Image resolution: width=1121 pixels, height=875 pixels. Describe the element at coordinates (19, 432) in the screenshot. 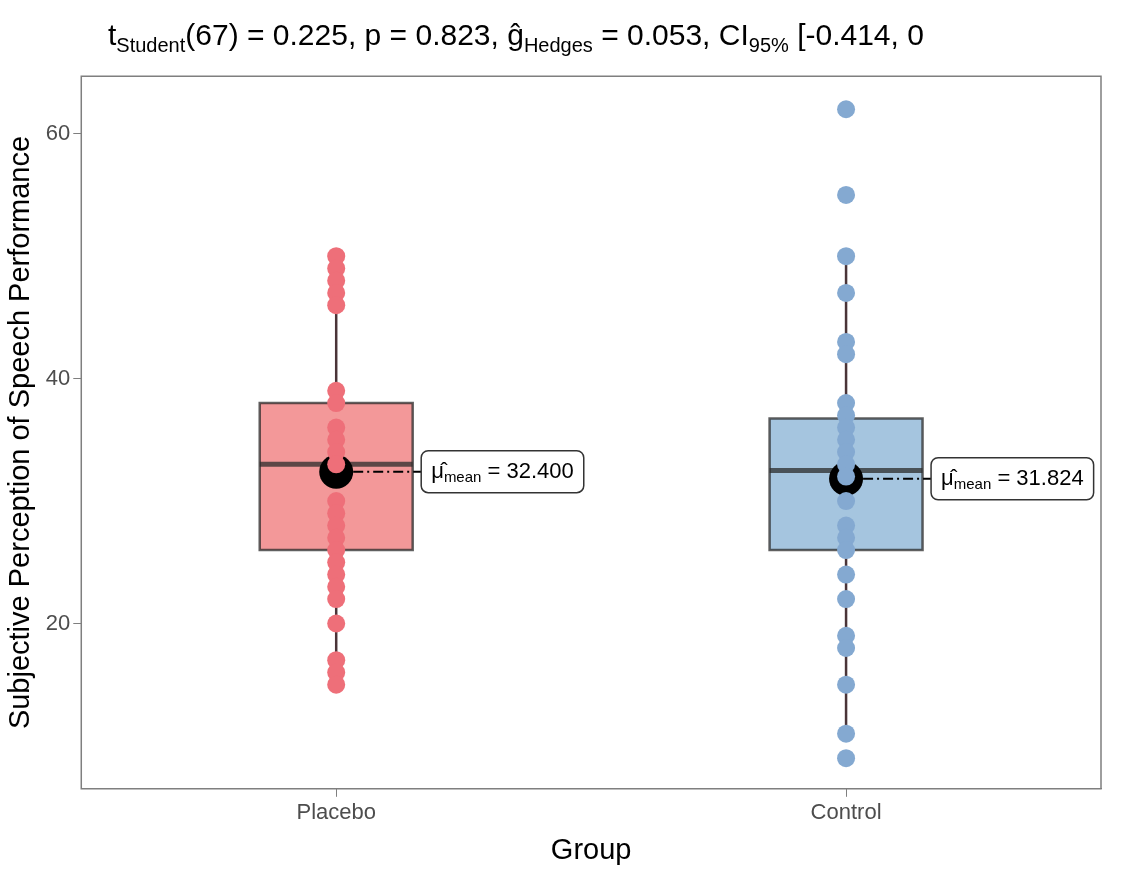

I see `y-axis-title: Subjective Perception of Speech Performance` at that location.